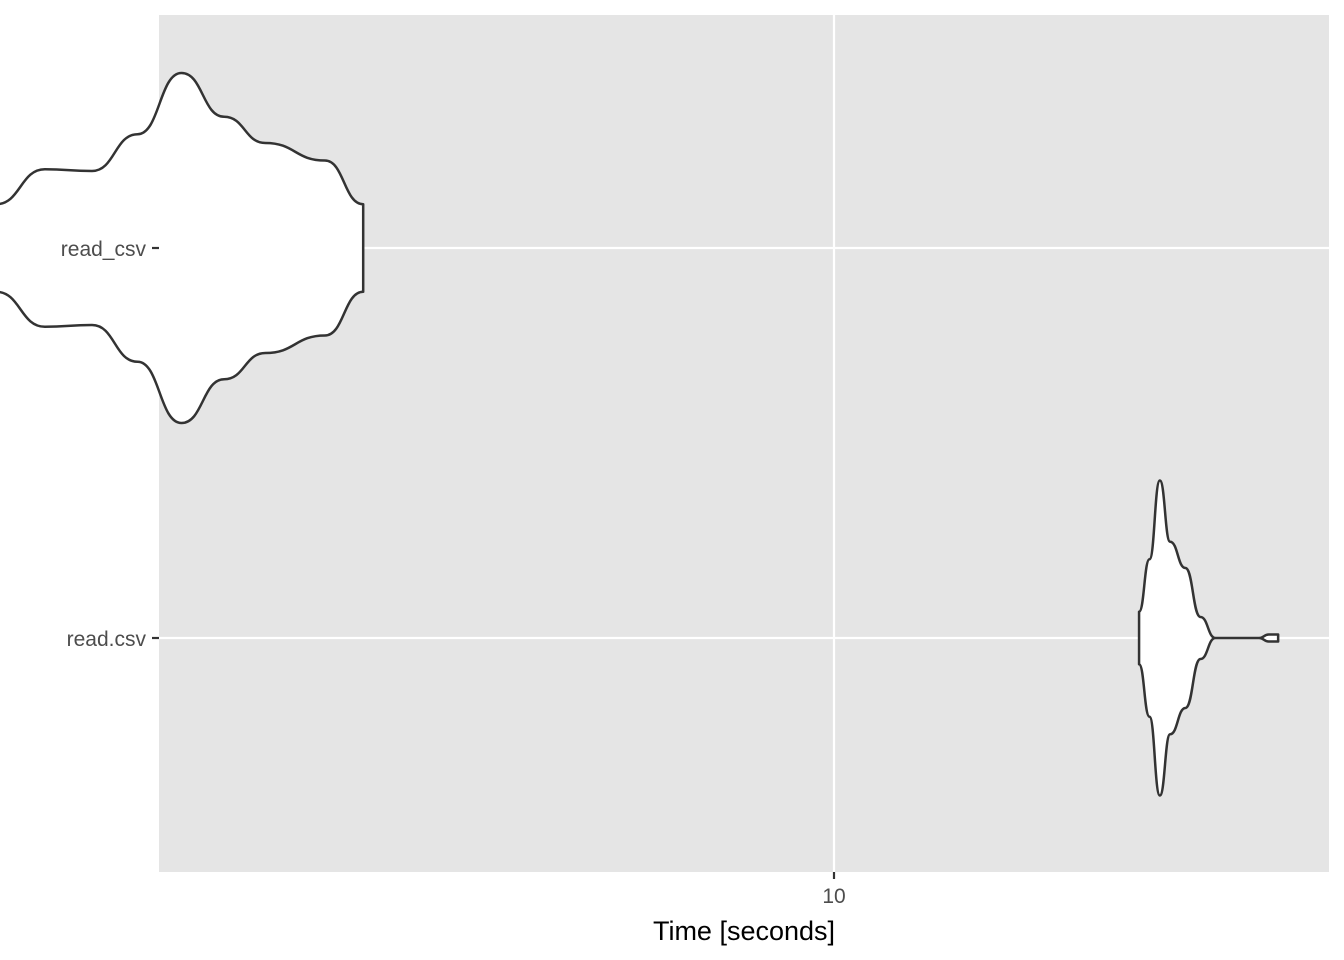 The image size is (1344, 960). What do you see at coordinates (110, 444) in the screenshot?
I see `y-axis: read_csv read.csv` at bounding box center [110, 444].